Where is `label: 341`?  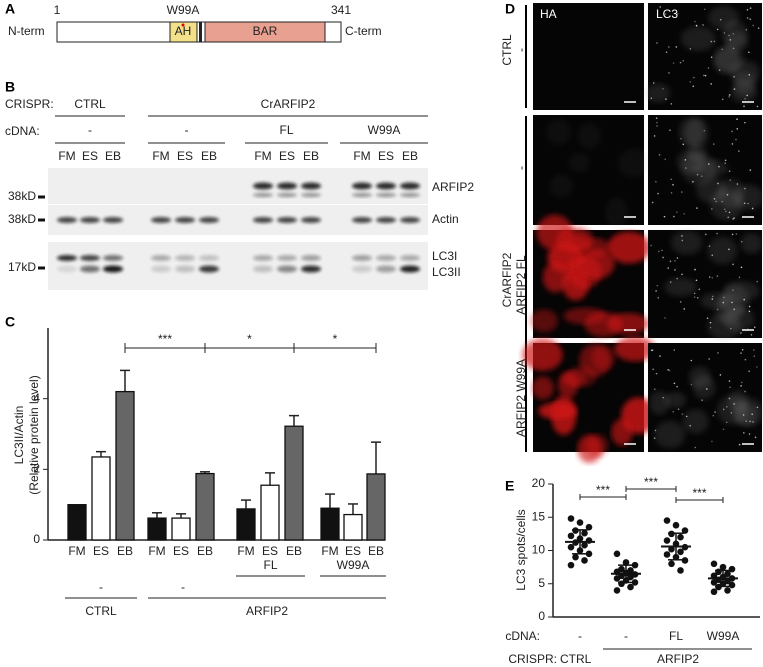 label: 341 is located at coordinates (341, 10).